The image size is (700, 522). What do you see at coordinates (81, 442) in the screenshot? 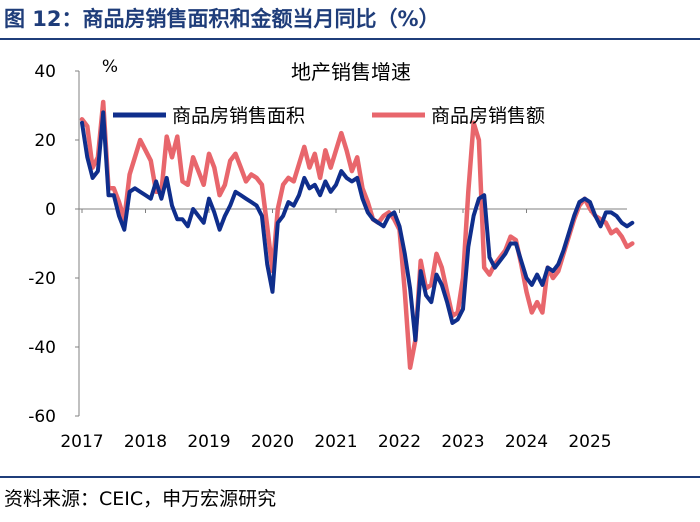
I see `x-tick-label: 2017` at bounding box center [81, 442].